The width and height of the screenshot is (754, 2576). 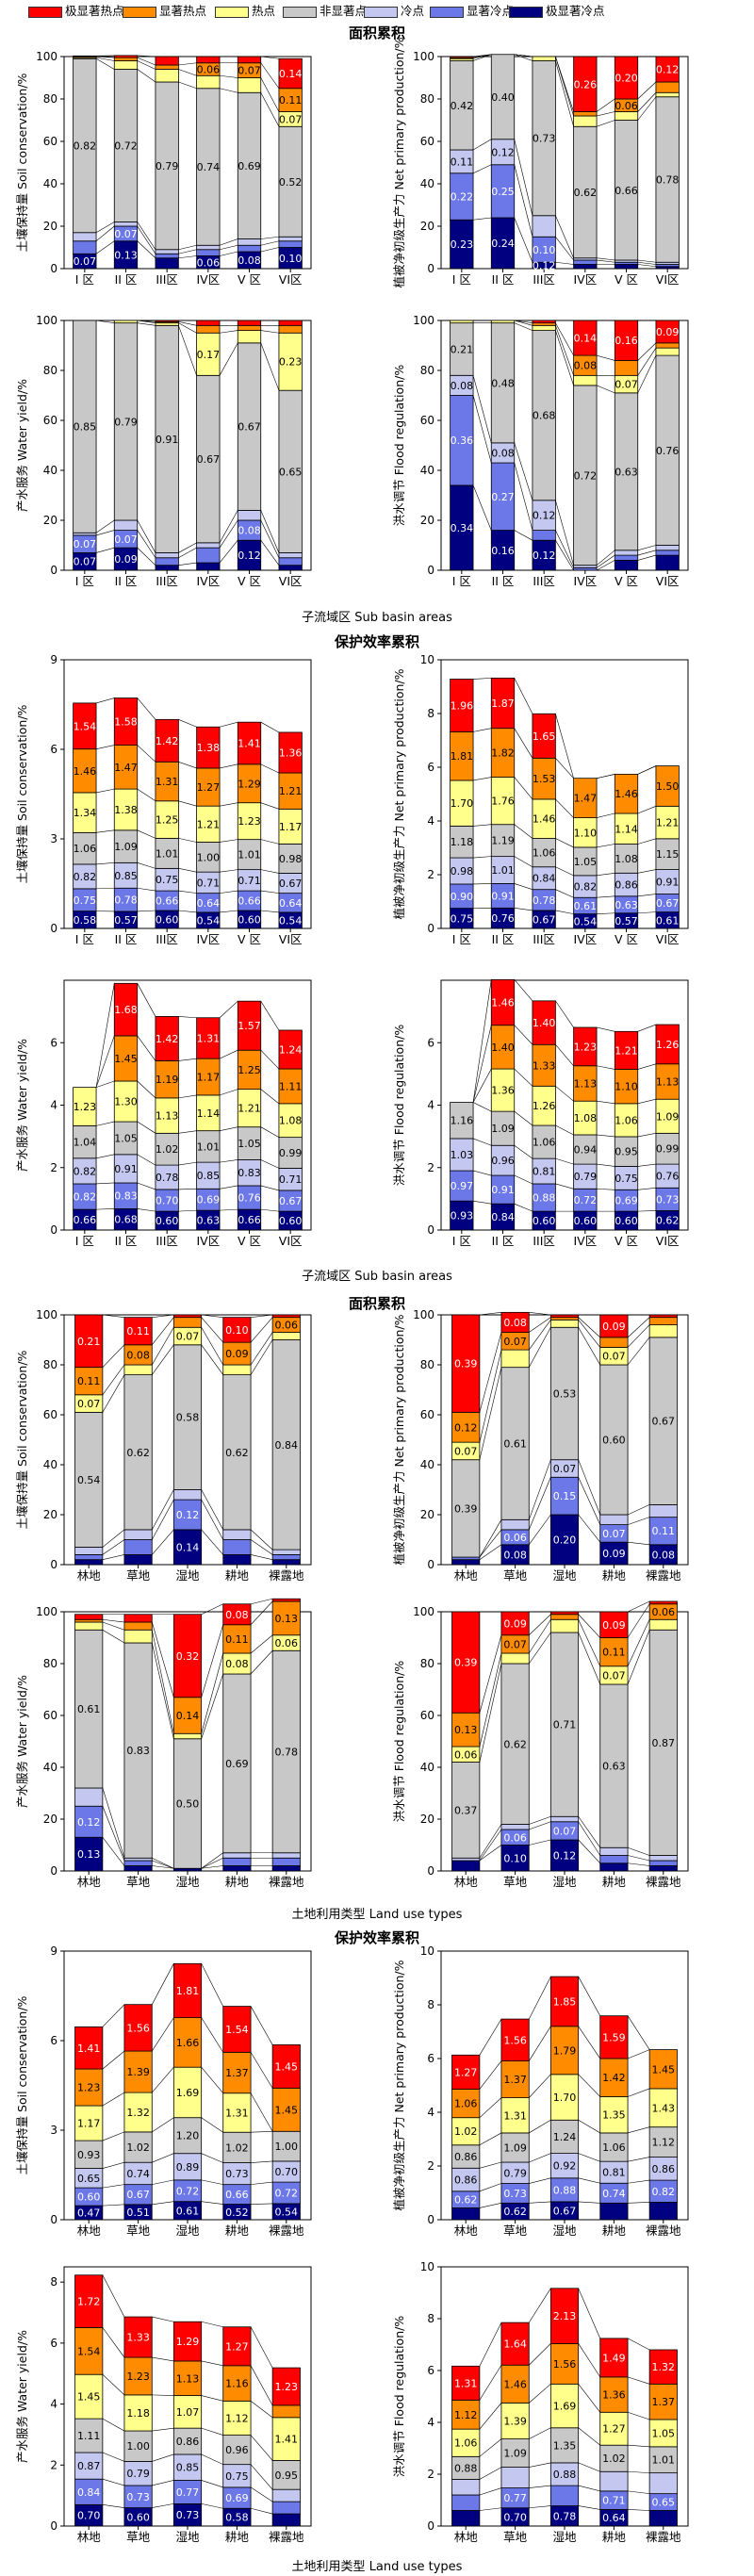 What do you see at coordinates (183, 11) in the screenshot?
I see `legend-label: 显著热点` at bounding box center [183, 11].